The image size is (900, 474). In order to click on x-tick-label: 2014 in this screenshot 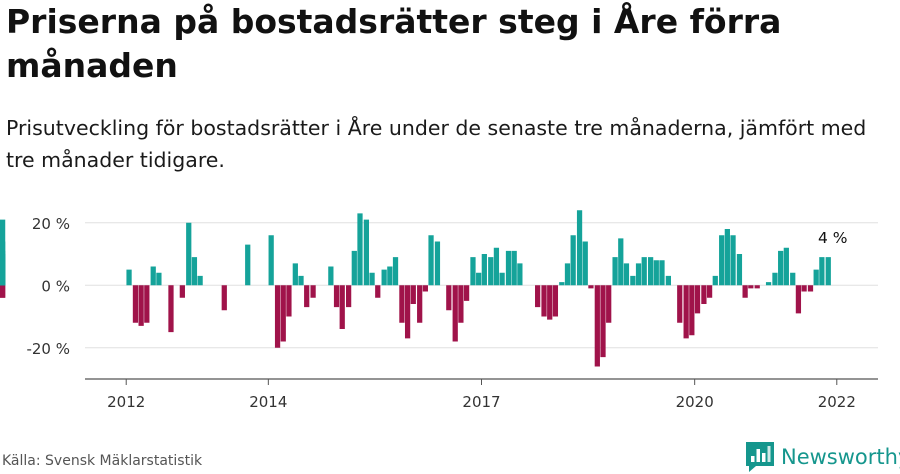, I will do `click(268, 402)`.